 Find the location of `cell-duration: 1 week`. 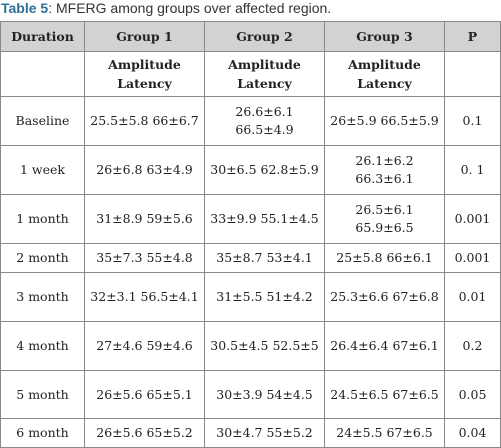

cell-duration: 1 week is located at coordinates (42, 170).